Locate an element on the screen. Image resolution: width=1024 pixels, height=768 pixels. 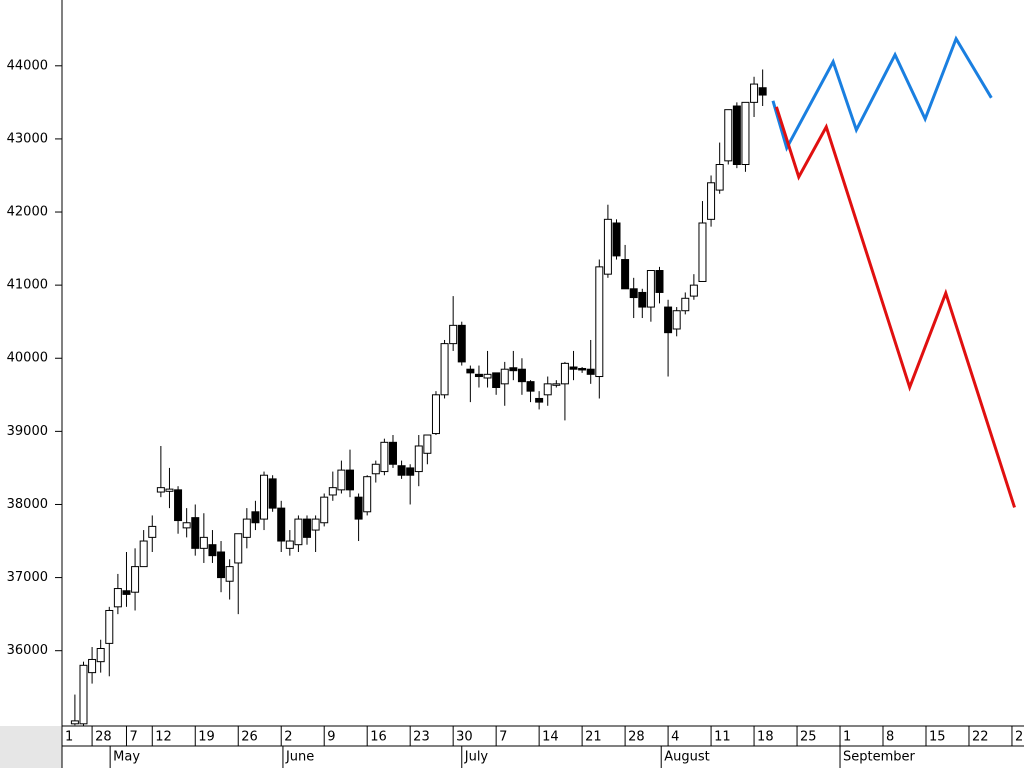
month-label: June is located at coordinates (299, 757).